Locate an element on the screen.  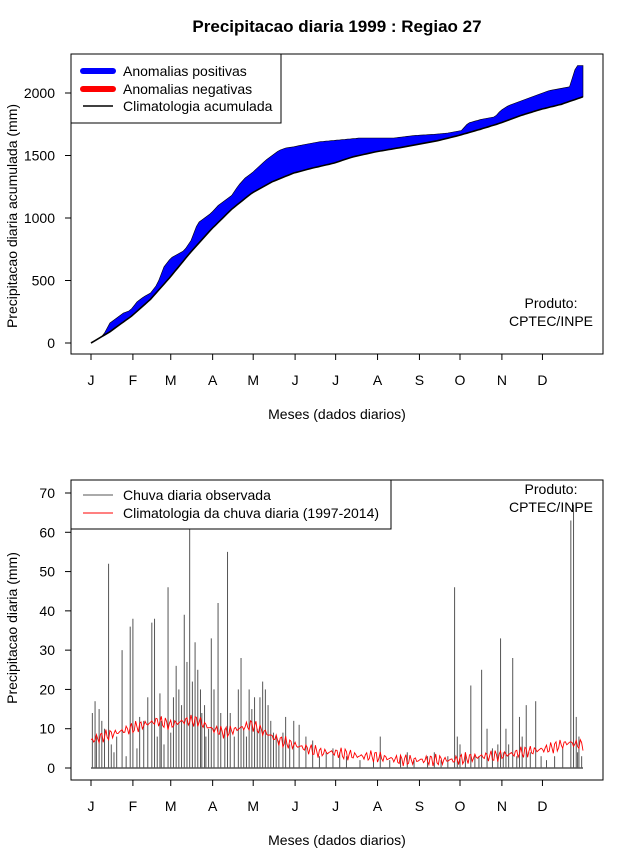
top-x-axis-label: Meses (dados diarios) is located at coordinates (337, 414).